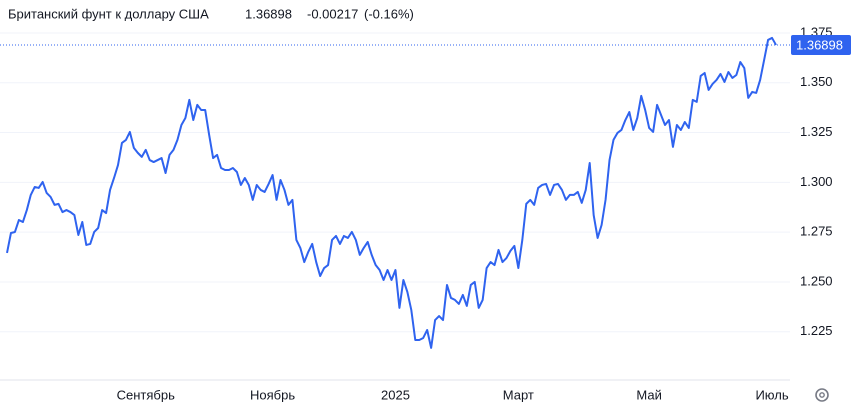 The image size is (857, 409). Describe the element at coordinates (816, 330) in the screenshot. I see `y-tick-label: 1.225` at that location.